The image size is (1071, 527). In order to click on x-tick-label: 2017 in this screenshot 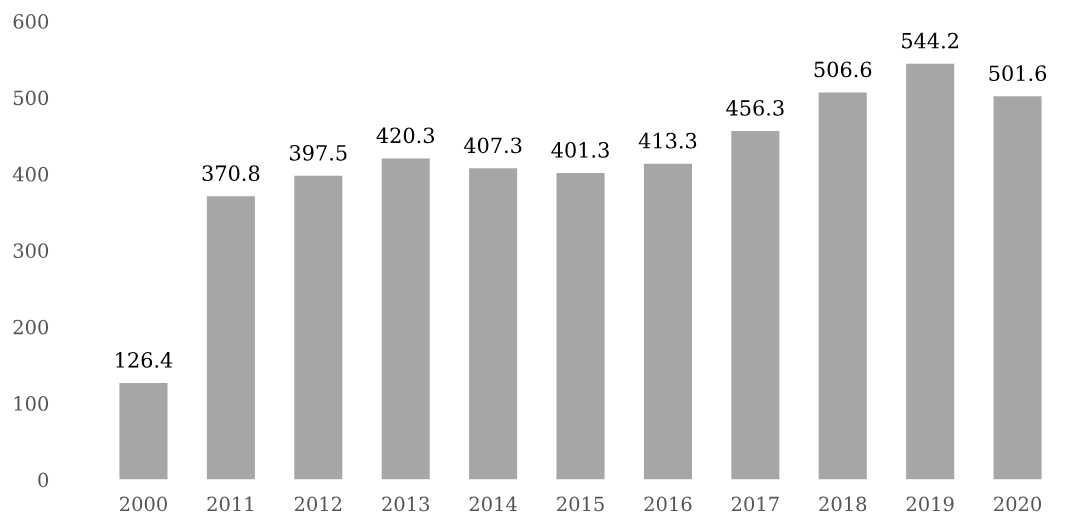, I will do `click(755, 504)`.